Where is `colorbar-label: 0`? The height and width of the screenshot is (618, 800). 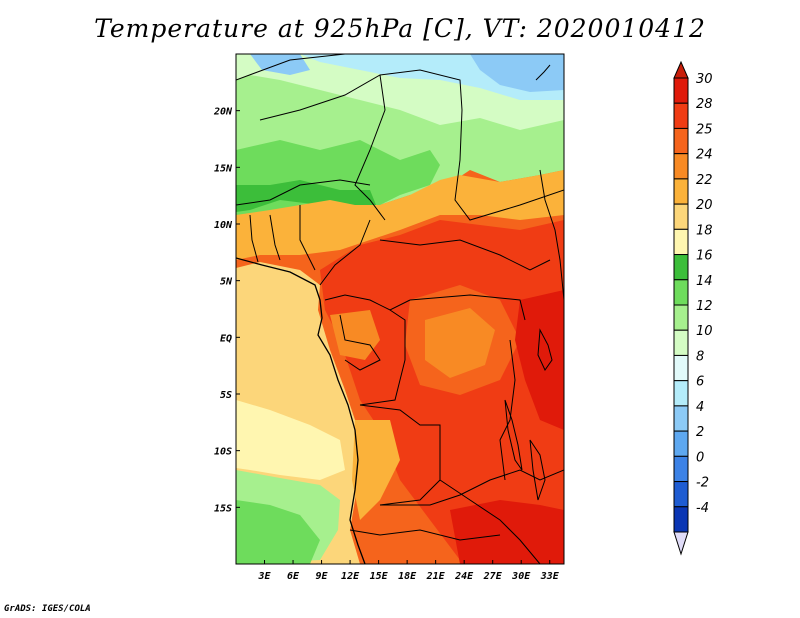 colorbar-label: 0 is located at coordinates (700, 457).